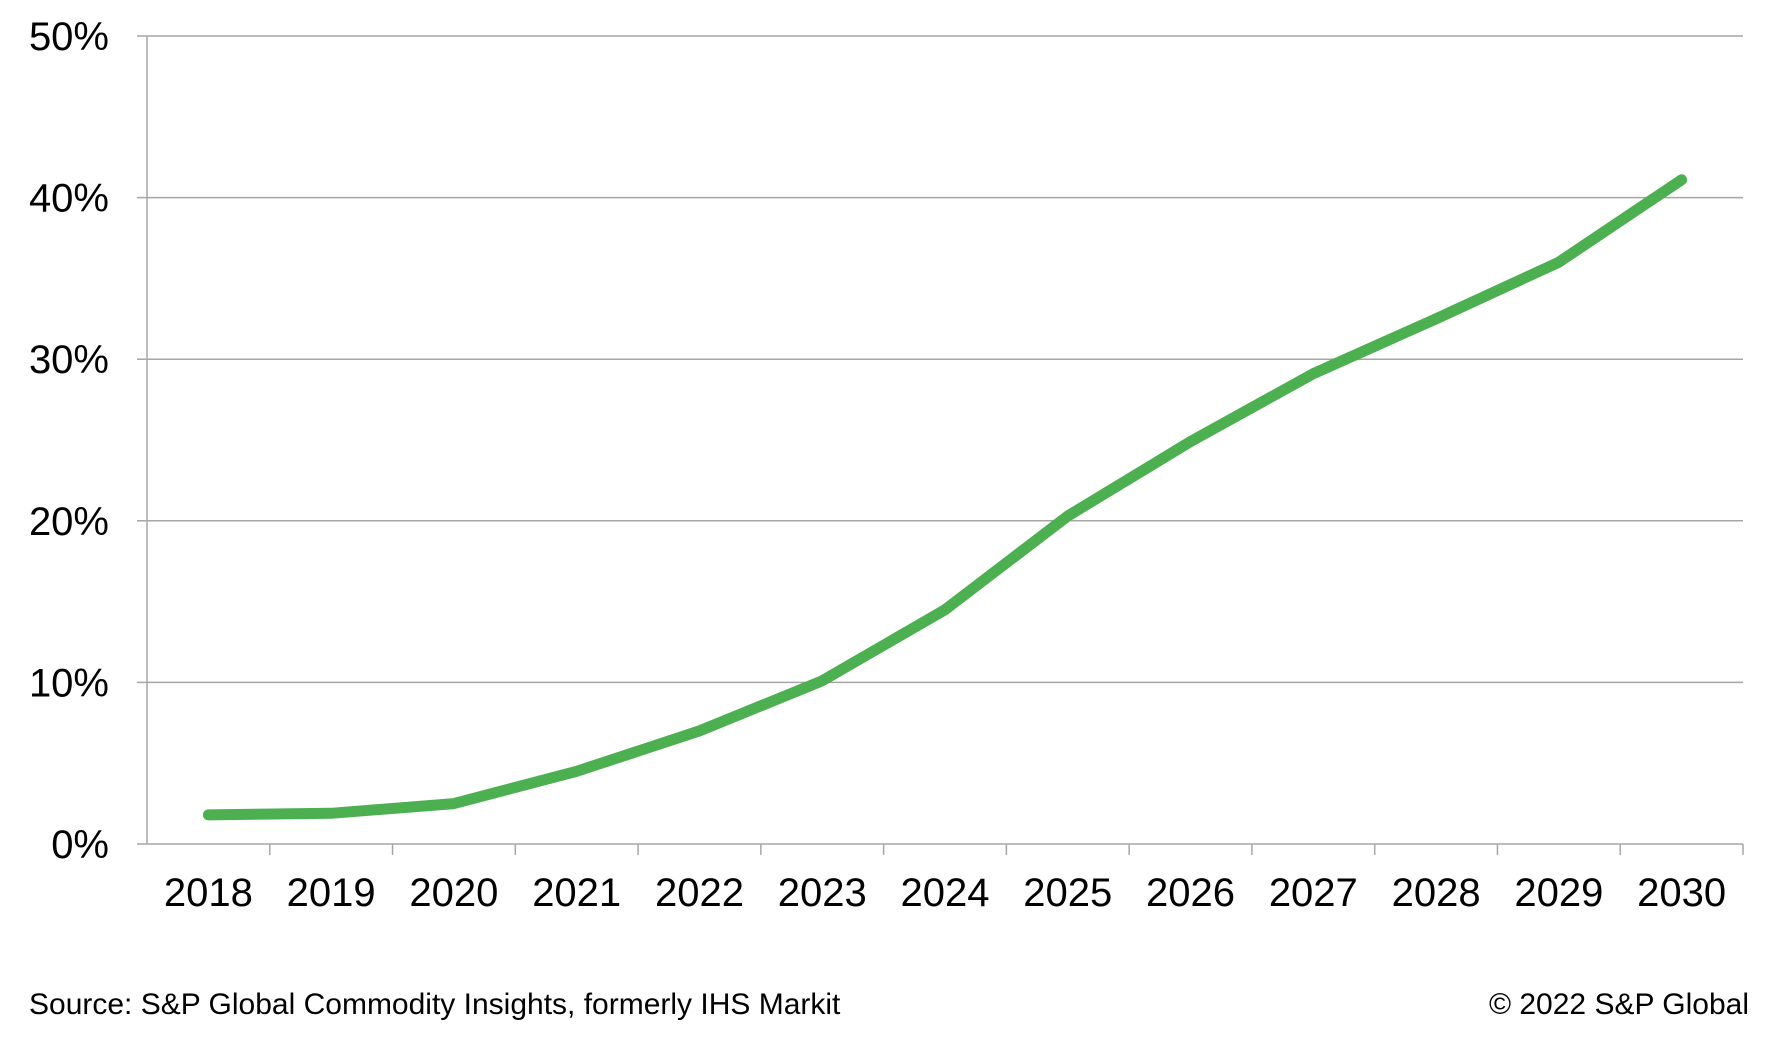 This screenshot has width=1772, height=1040. What do you see at coordinates (69, 522) in the screenshot?
I see `y-tick-label-20: 20%` at bounding box center [69, 522].